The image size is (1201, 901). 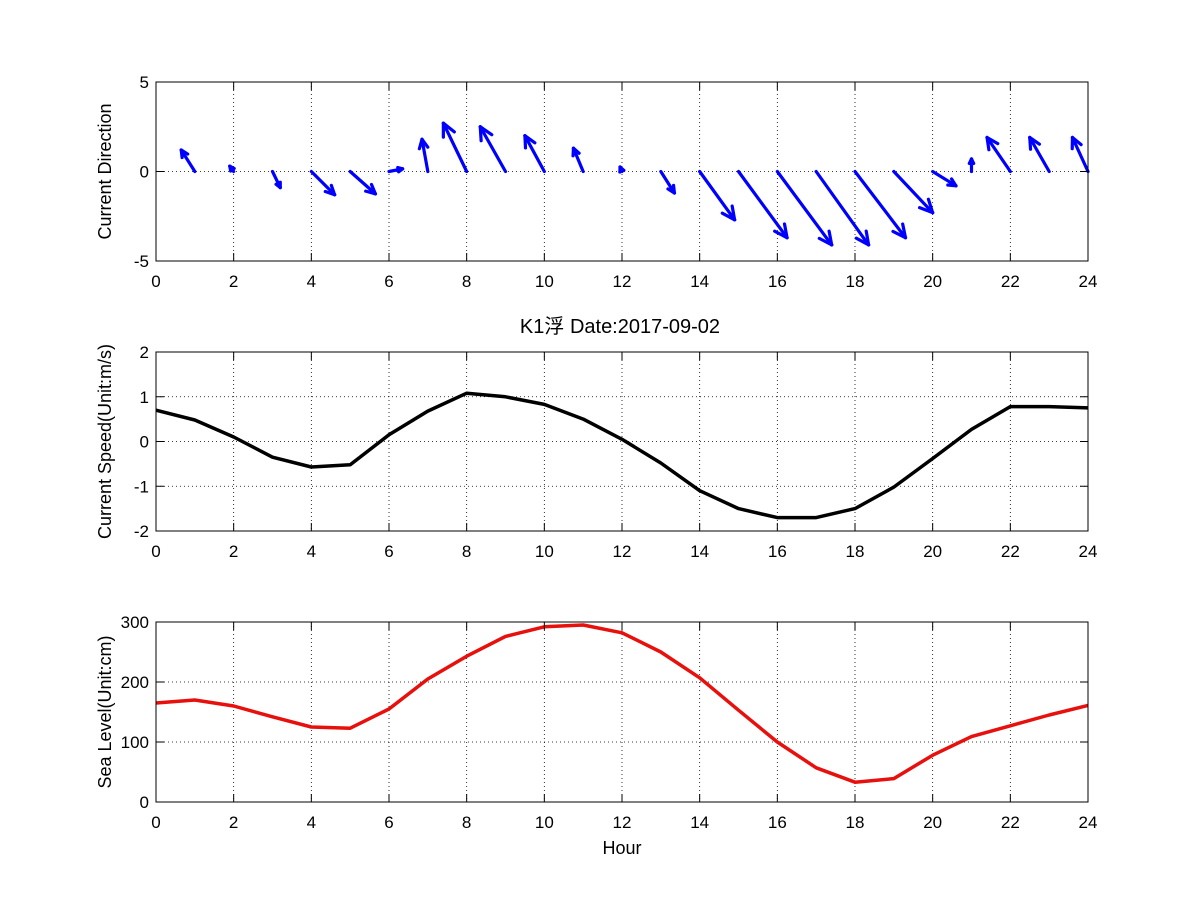 I want to click on y-tick-label: 200, so click(x=135, y=682).